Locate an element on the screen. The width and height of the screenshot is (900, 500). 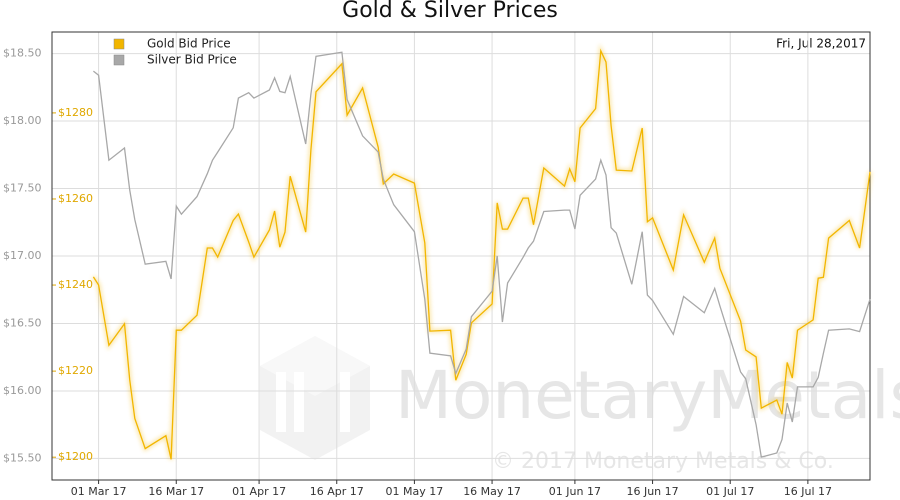
y-tick-label: $17.00 is located at coordinates (22, 255).